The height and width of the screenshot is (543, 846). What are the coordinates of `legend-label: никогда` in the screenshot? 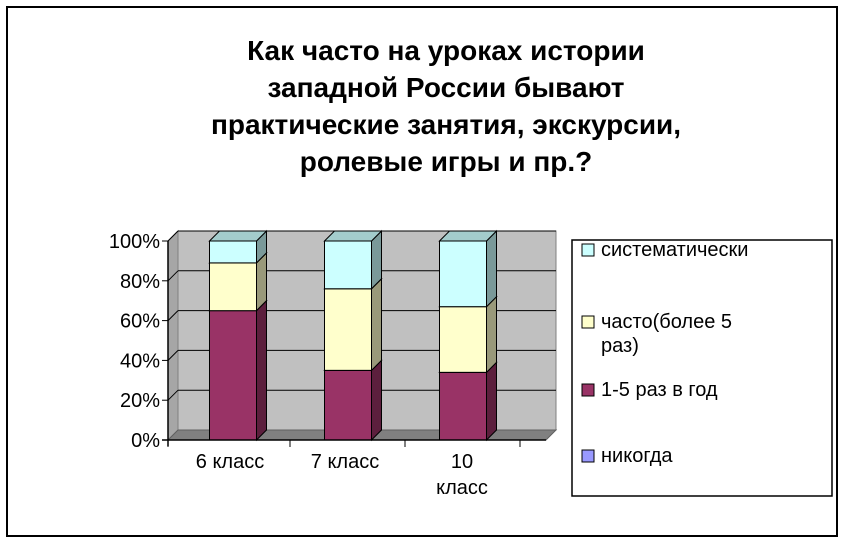 It's located at (637, 456).